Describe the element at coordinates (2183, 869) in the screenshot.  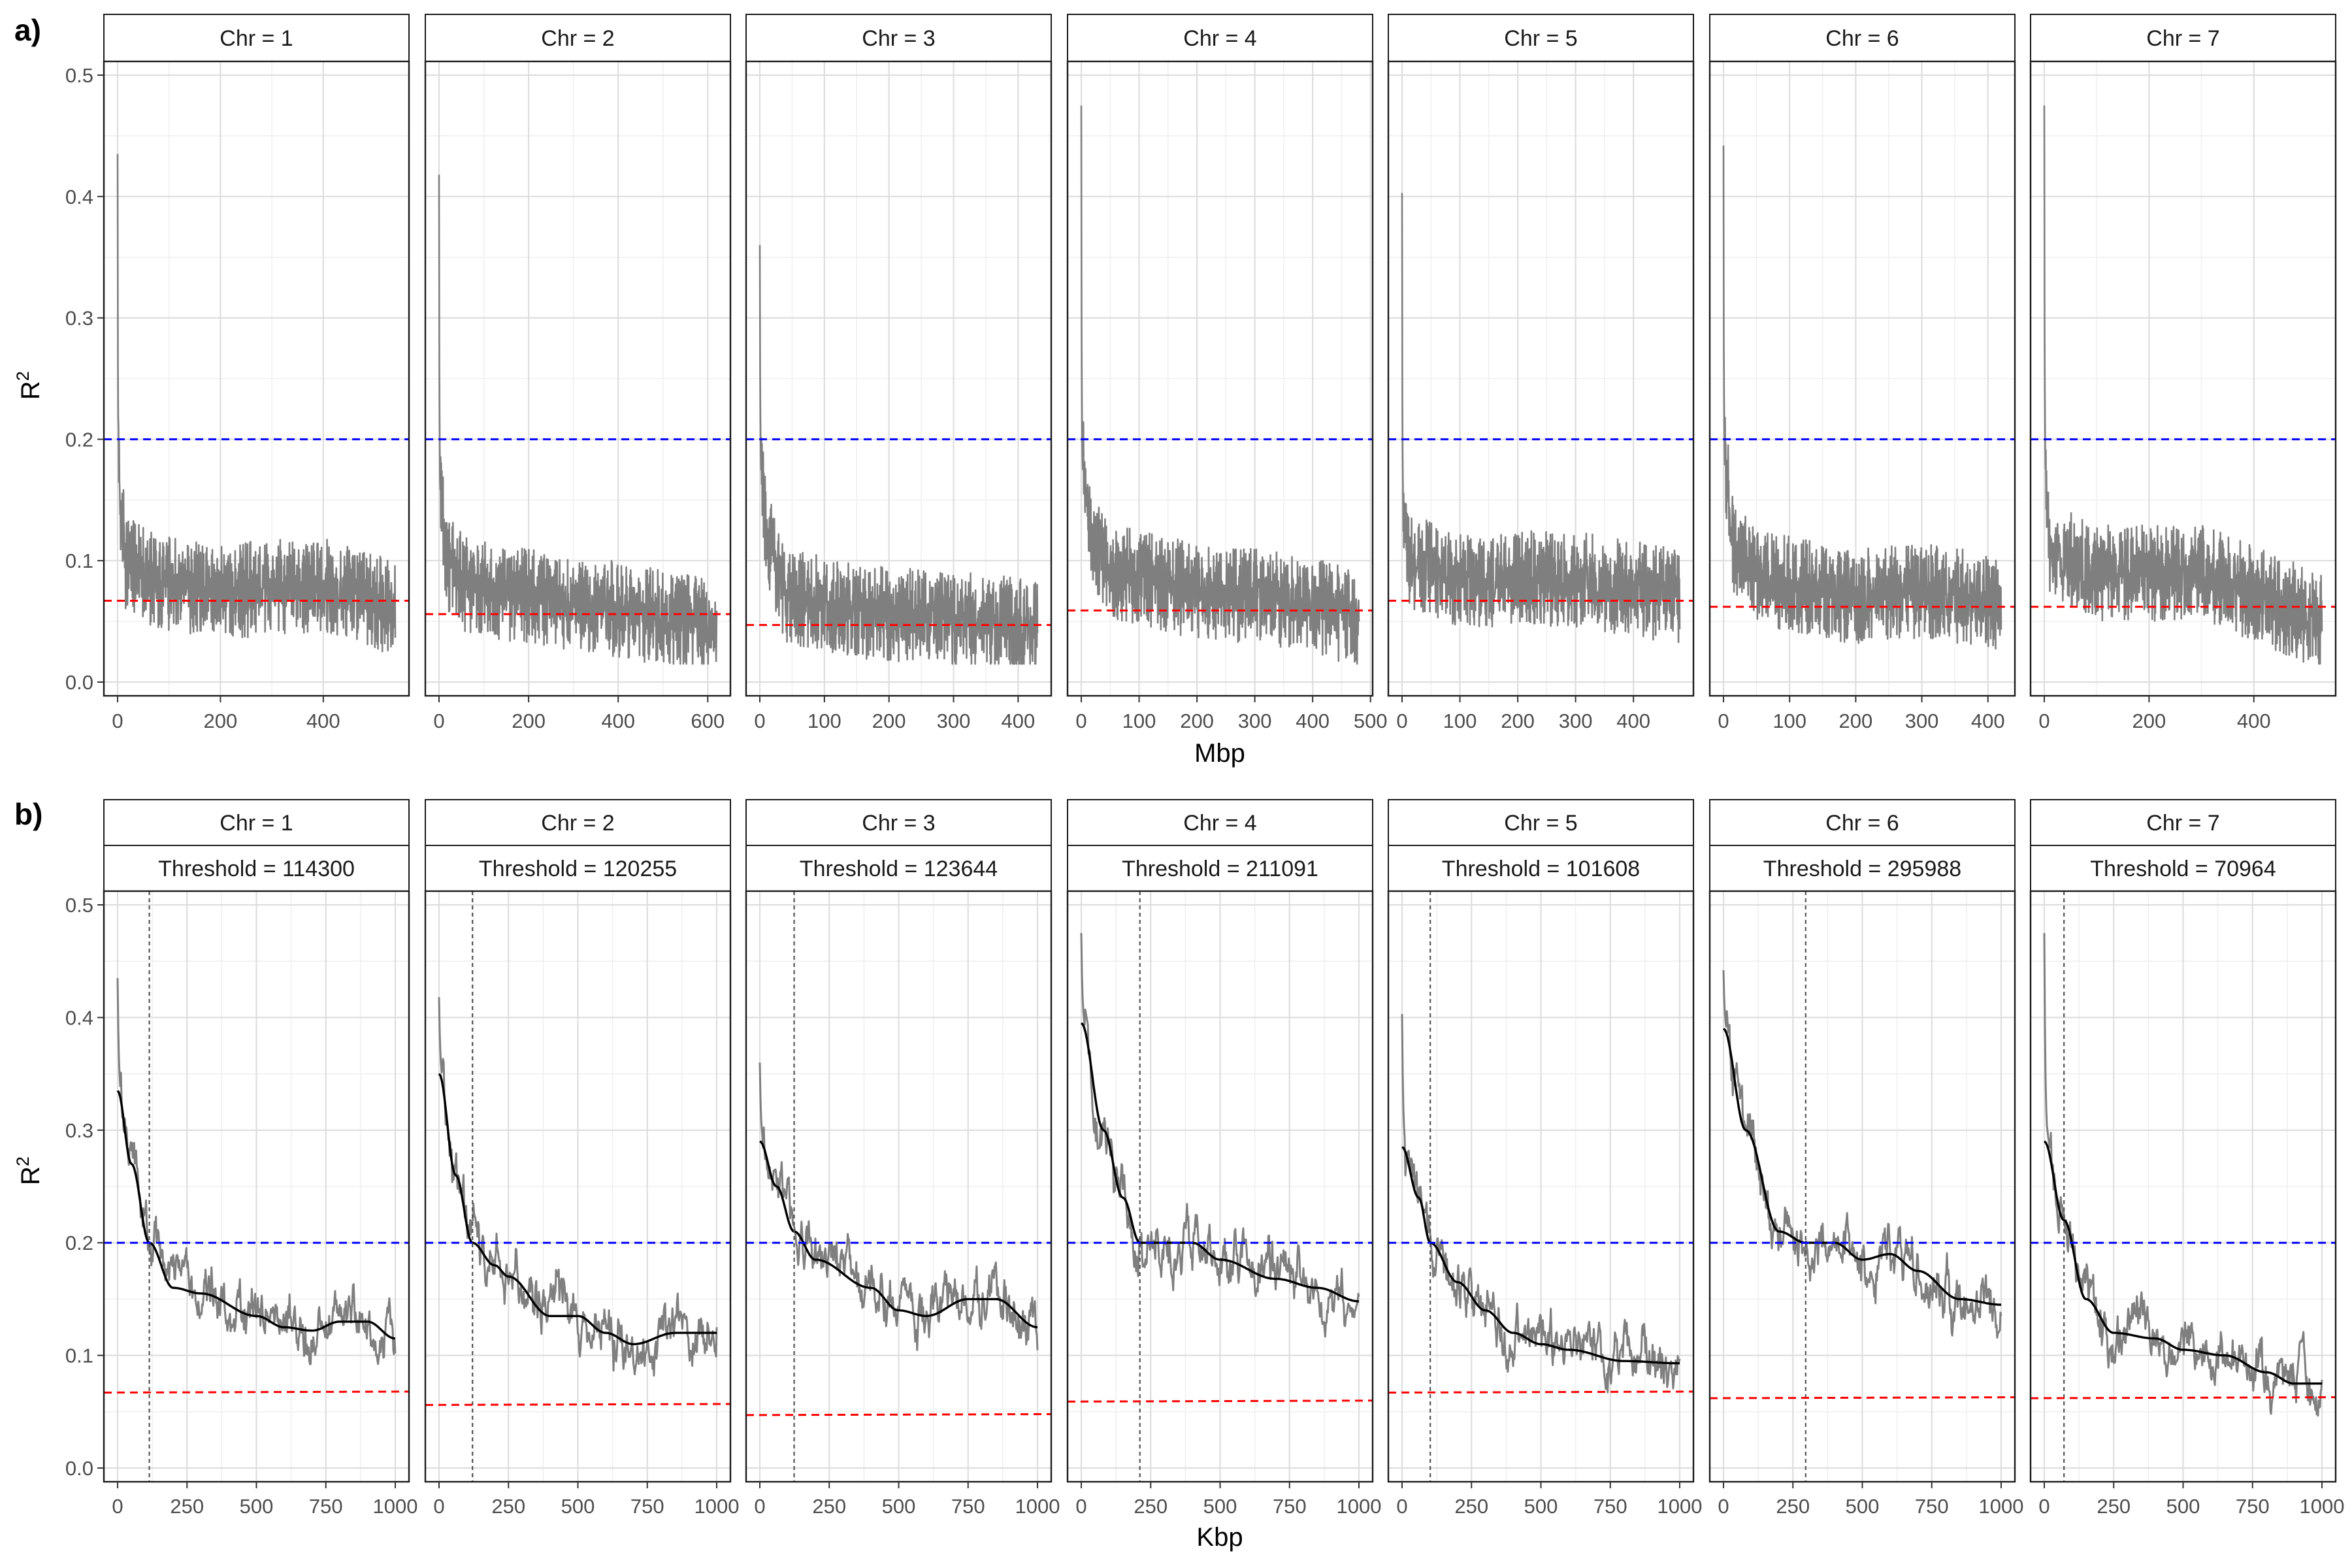
I see `facet-threshold-label: Threshold = 70964` at that location.